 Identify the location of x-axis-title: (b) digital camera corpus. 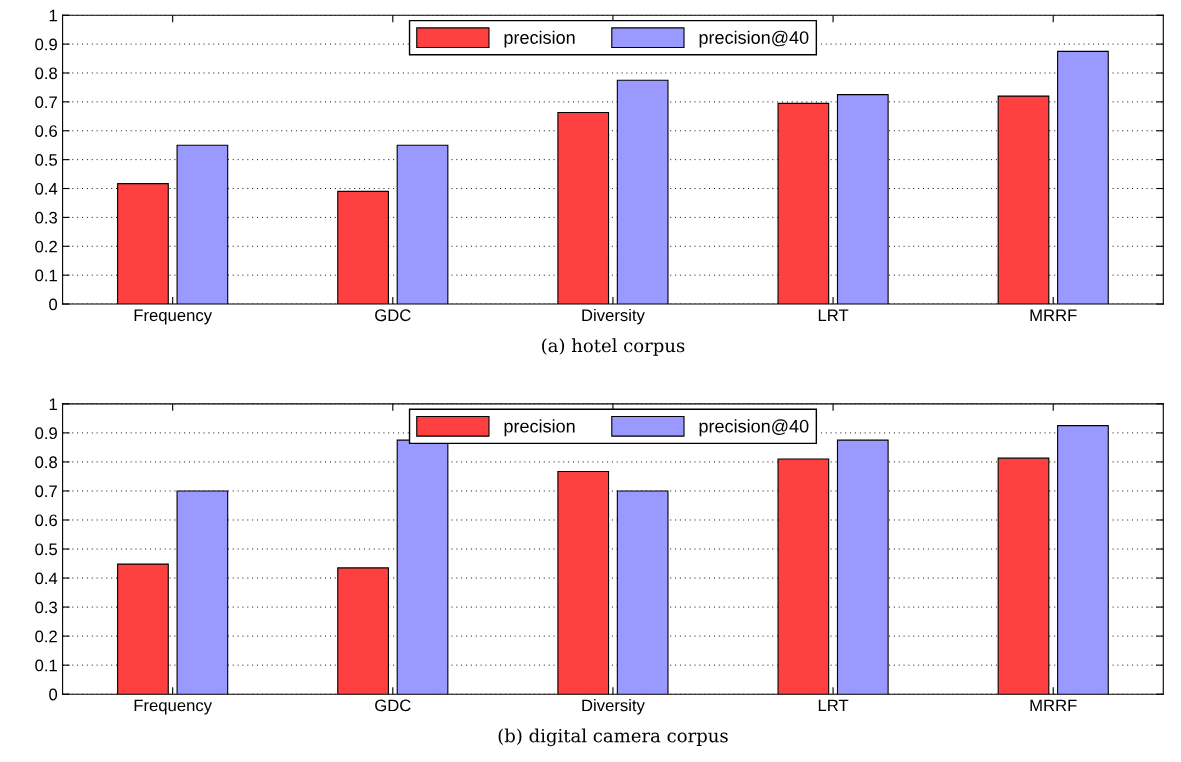
(613, 737).